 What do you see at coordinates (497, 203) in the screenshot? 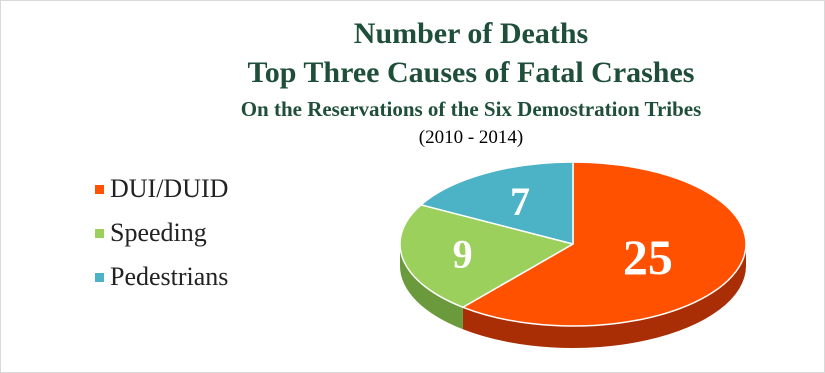
I see `pie-slice-pedestrians` at bounding box center [497, 203].